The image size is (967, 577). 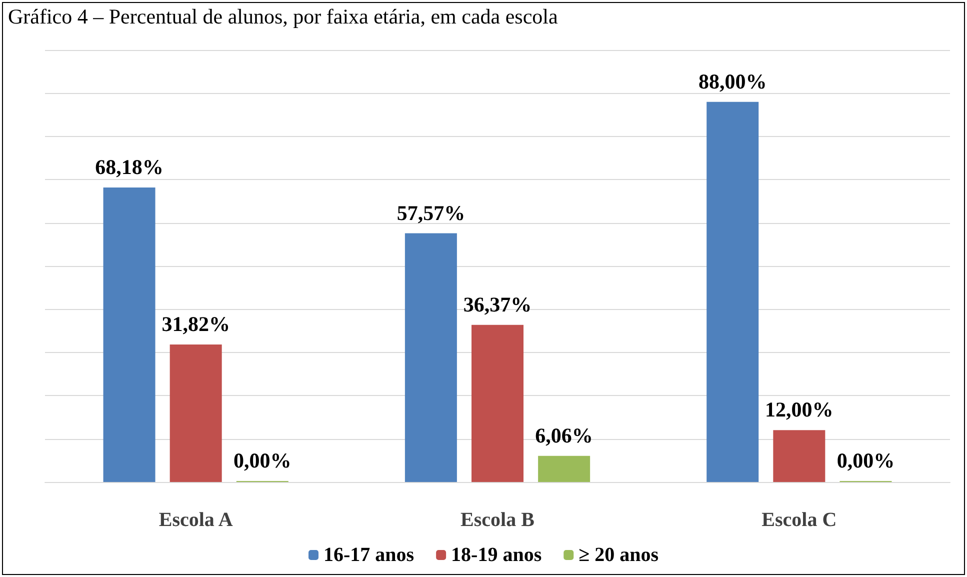 What do you see at coordinates (618, 555) in the screenshot?
I see `legend-label: ≥ 20 anos` at bounding box center [618, 555].